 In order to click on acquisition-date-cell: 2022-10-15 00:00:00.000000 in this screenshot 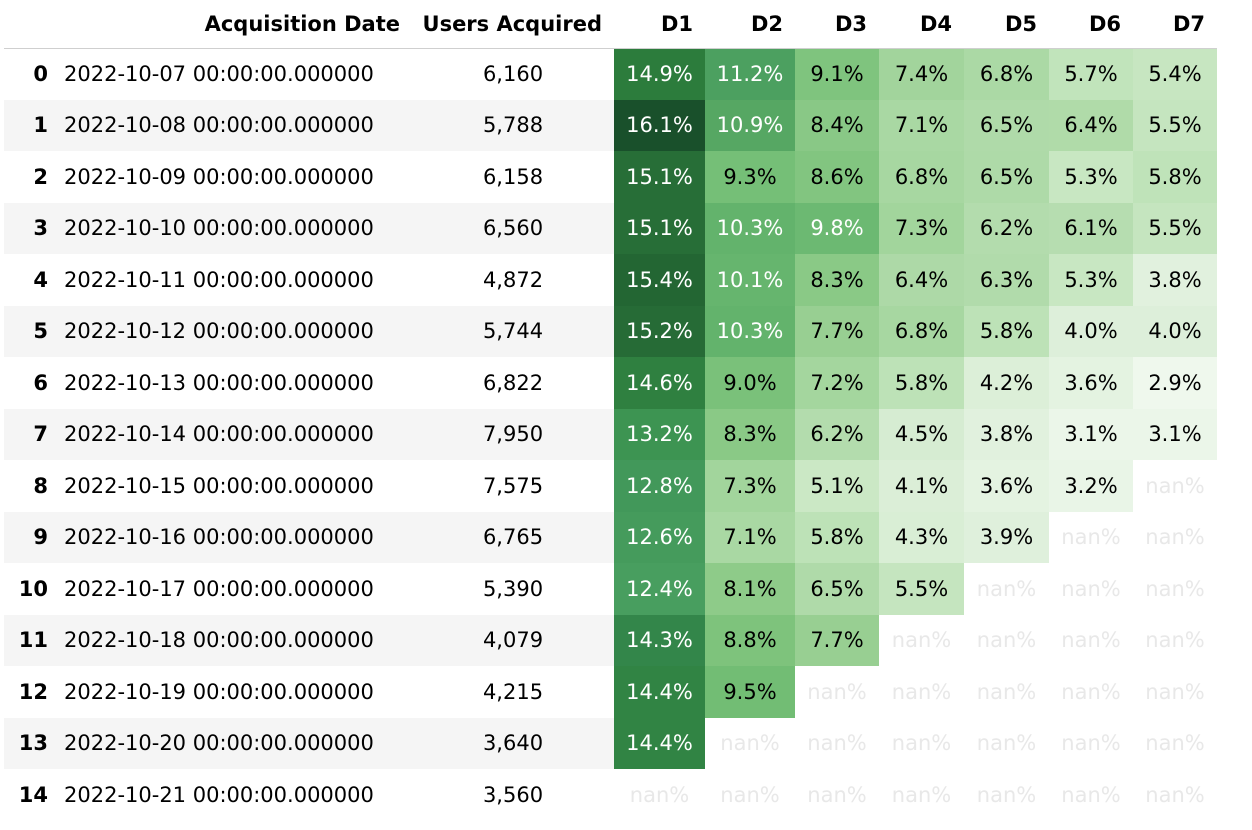, I will do `click(219, 485)`.